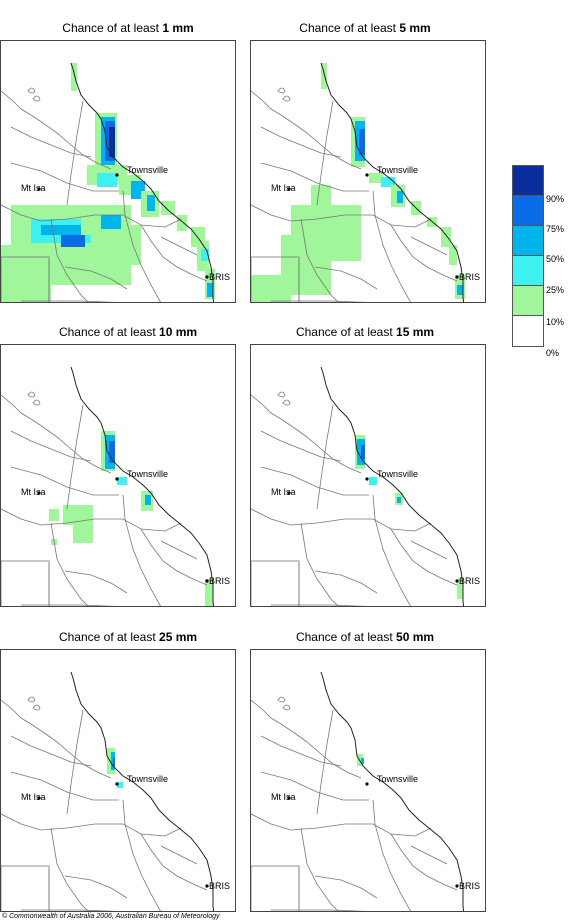  What do you see at coordinates (365, 332) in the screenshot?
I see `panel-title-15mm: Chance of at least 15 mm` at bounding box center [365, 332].